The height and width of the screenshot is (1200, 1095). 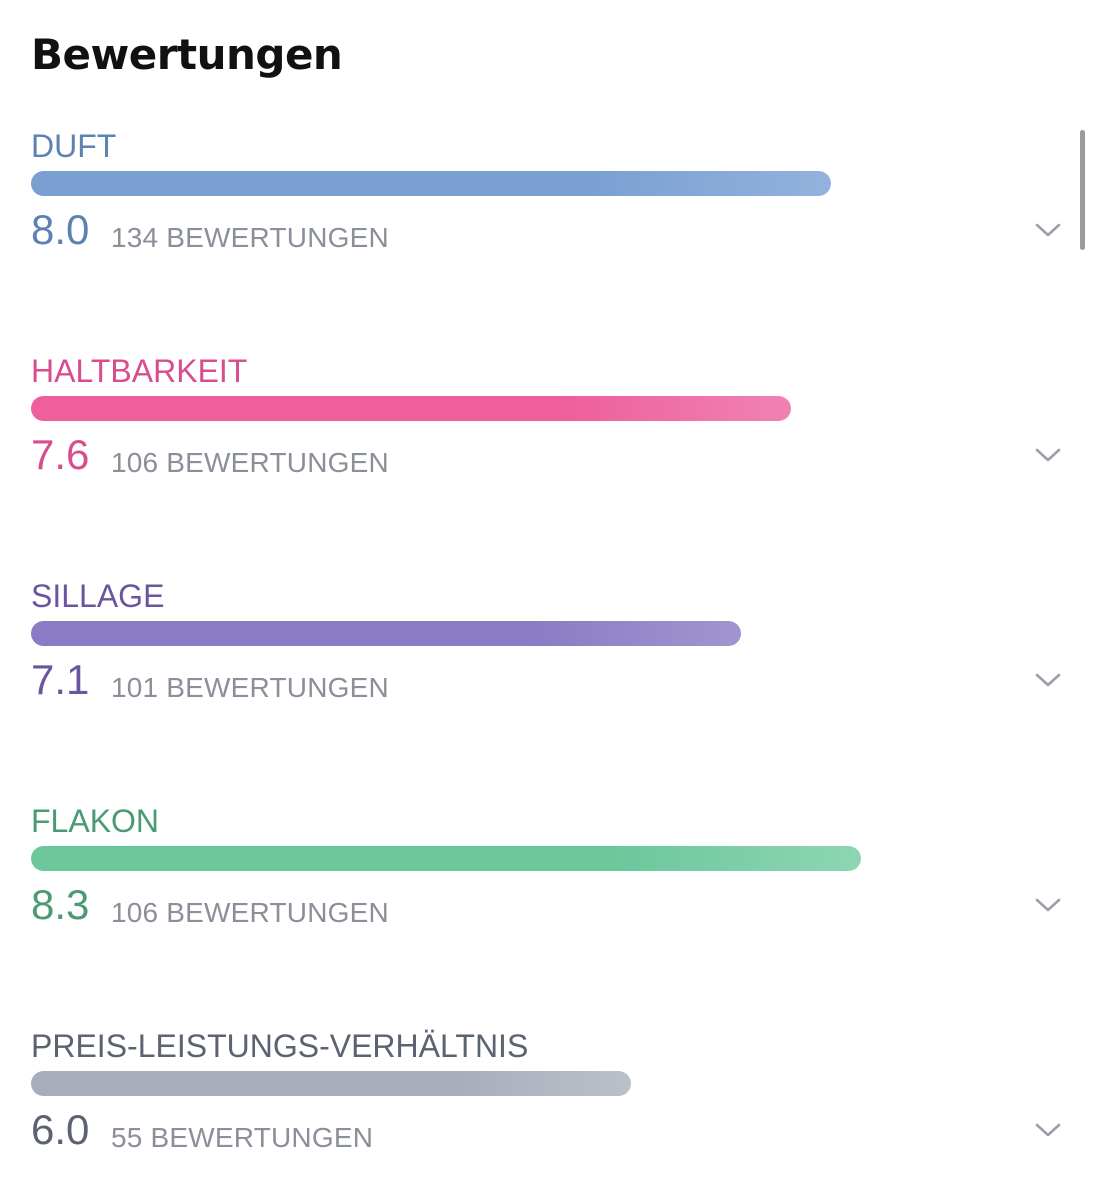 I want to click on page-title: Bewertungen, so click(x=187, y=54).